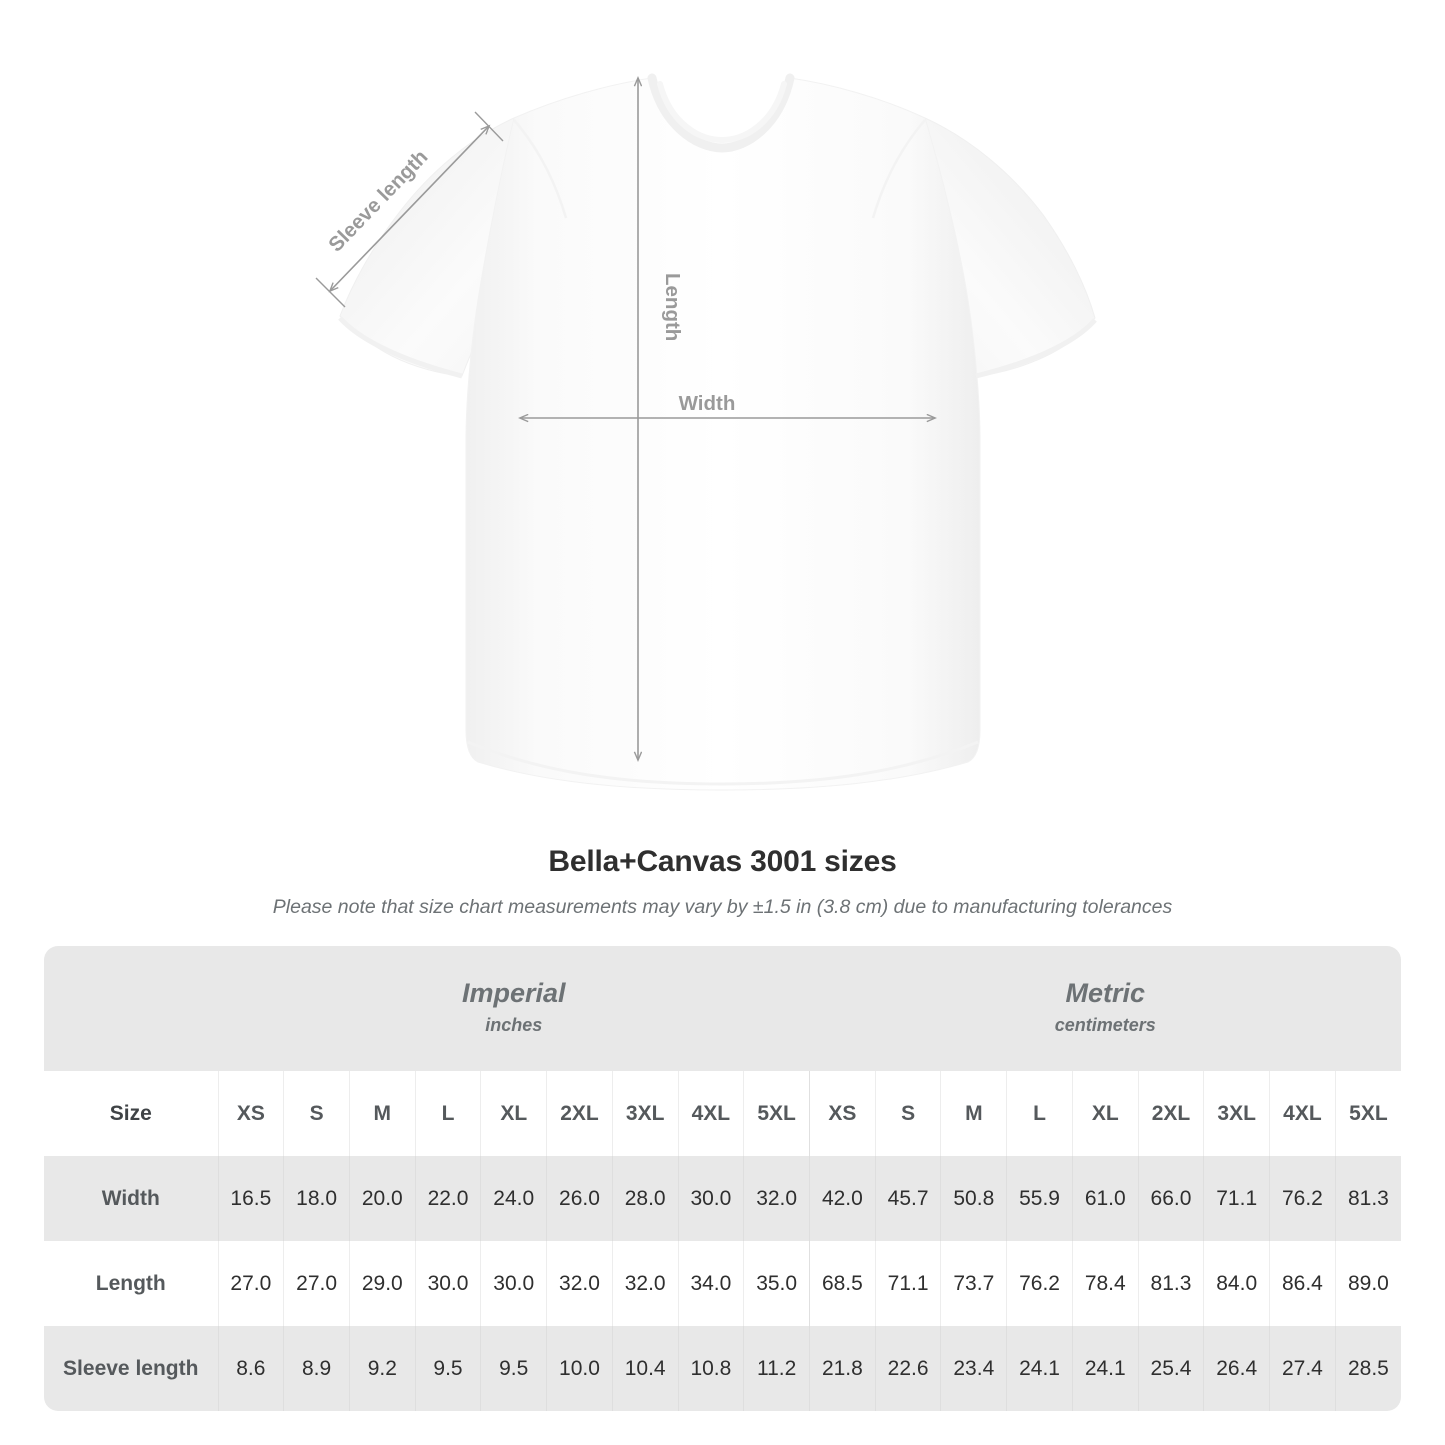  Describe the element at coordinates (1236, 1368) in the screenshot. I see `measurement-value: 26.4` at that location.